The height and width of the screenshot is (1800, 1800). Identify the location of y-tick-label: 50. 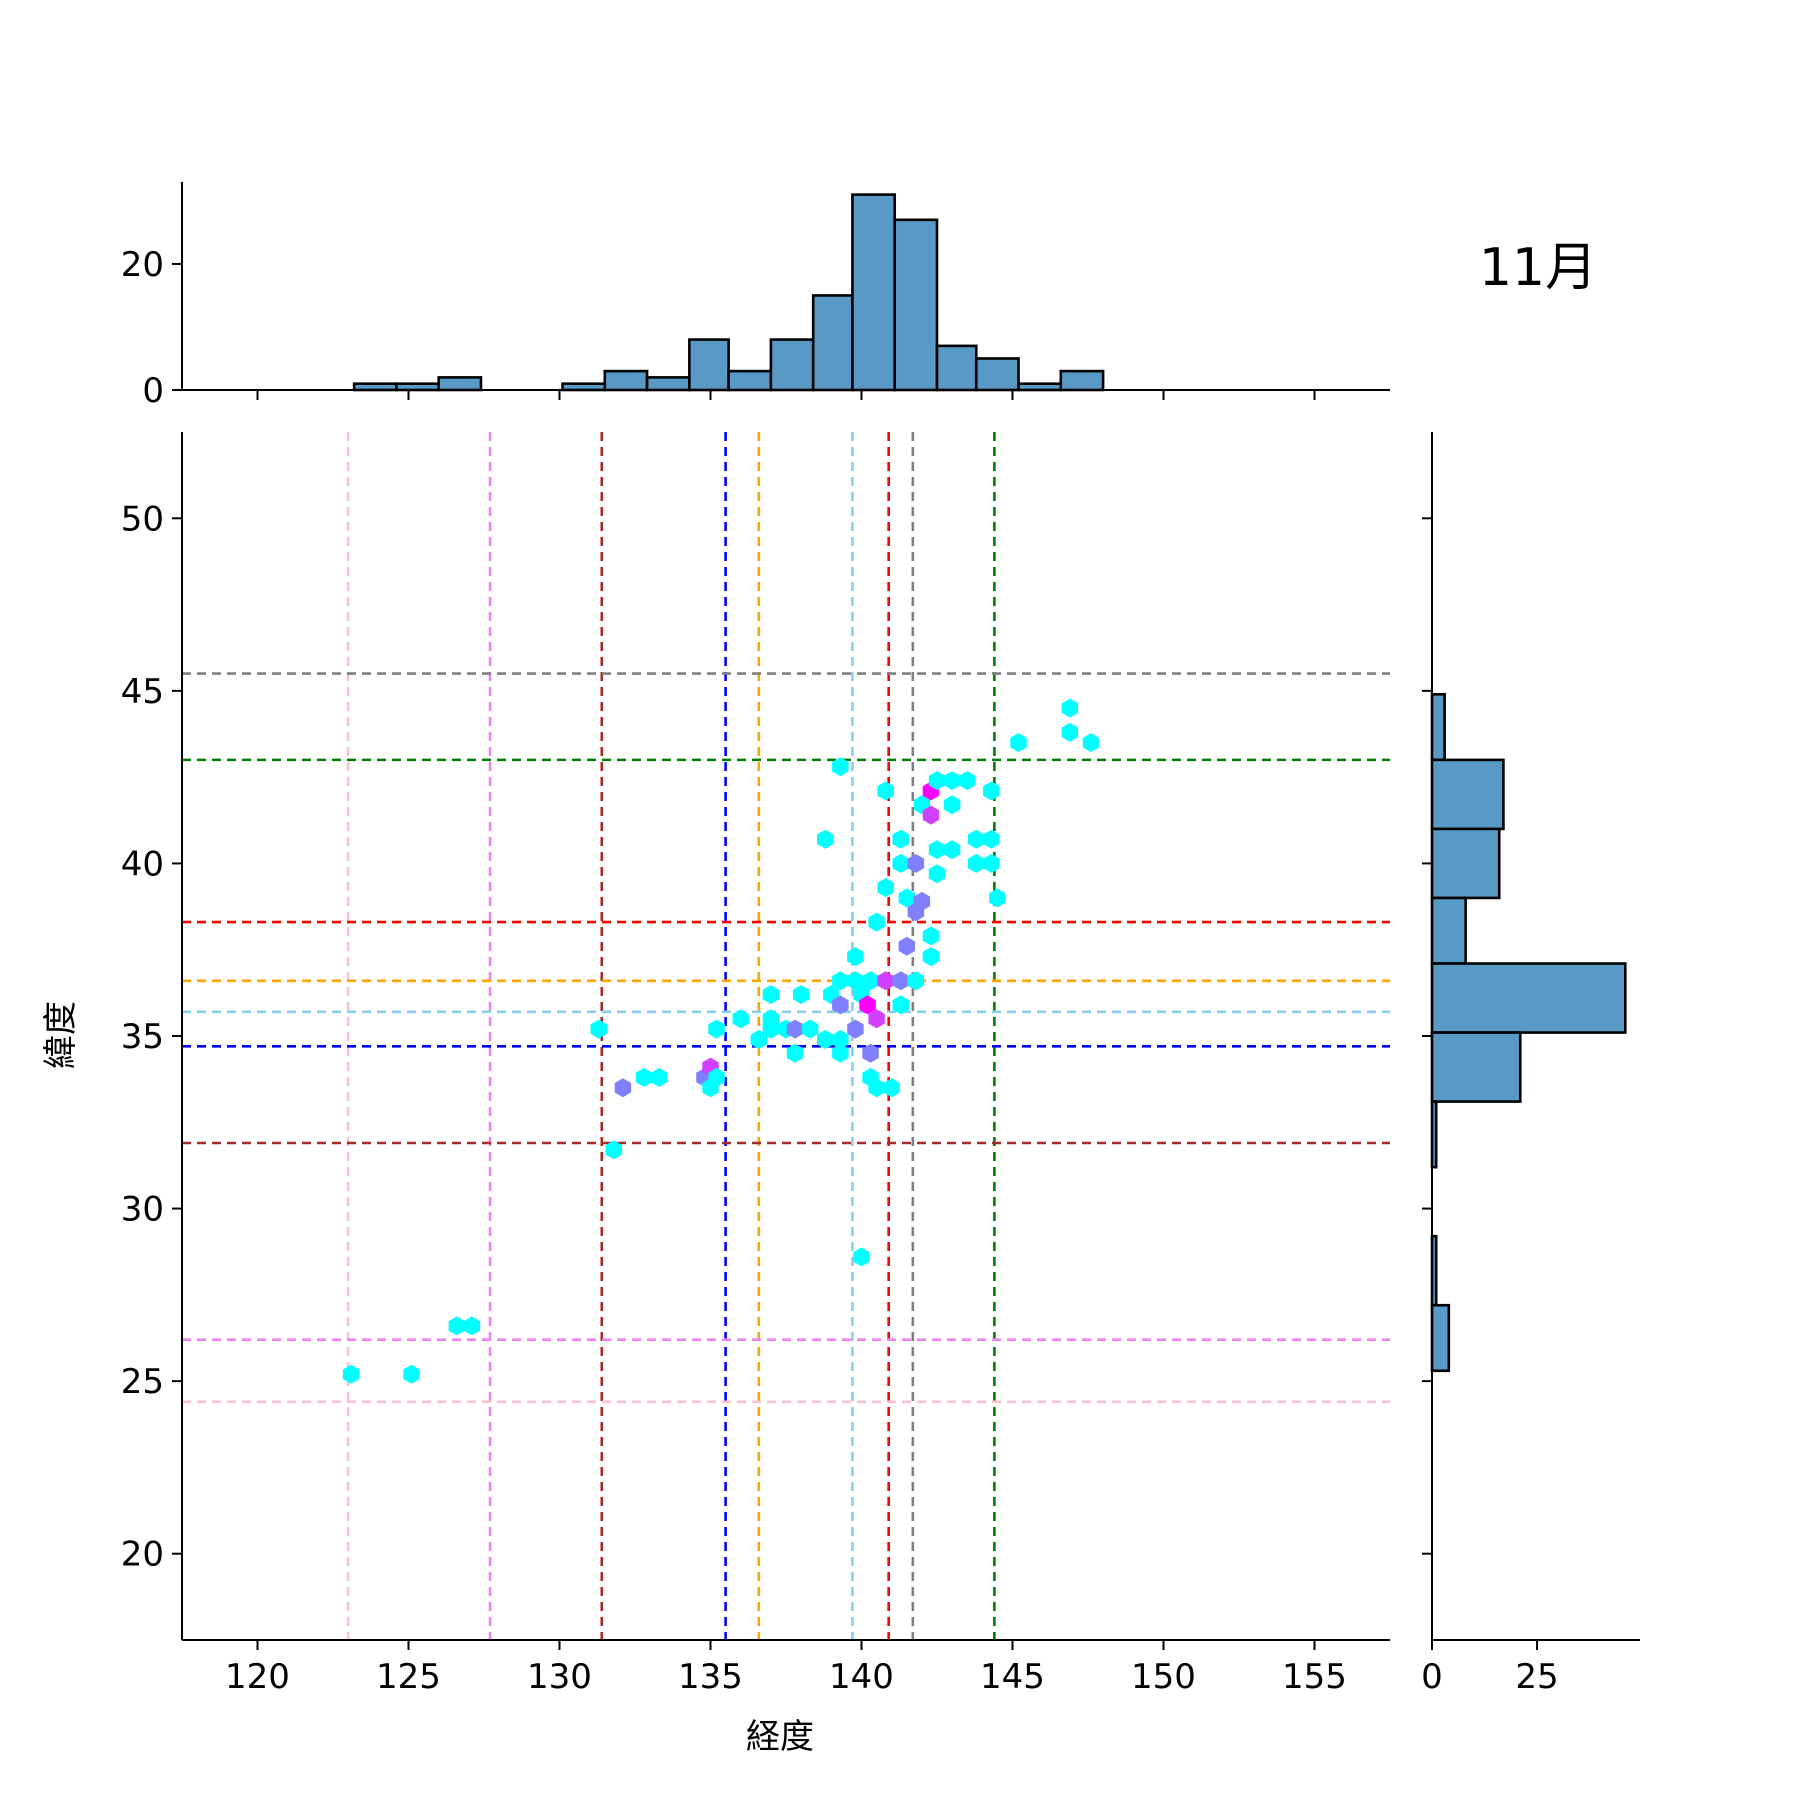
(142, 519).